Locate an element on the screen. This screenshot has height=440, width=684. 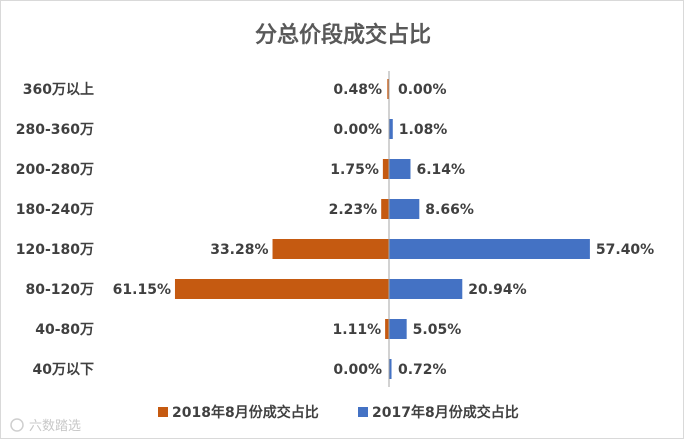
legend-label-2018: 2018年8月份成交占比 is located at coordinates (245, 412).